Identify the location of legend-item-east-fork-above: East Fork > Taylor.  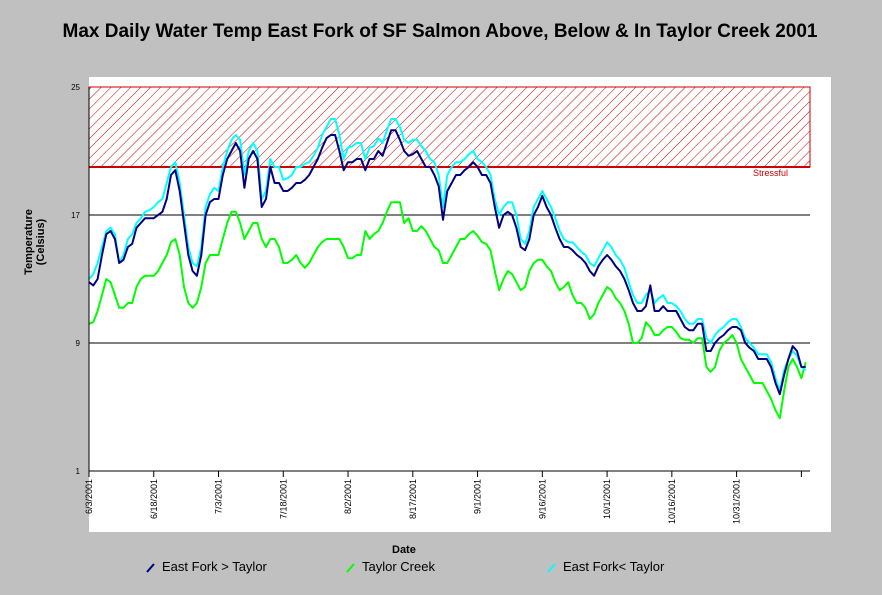
(206, 566).